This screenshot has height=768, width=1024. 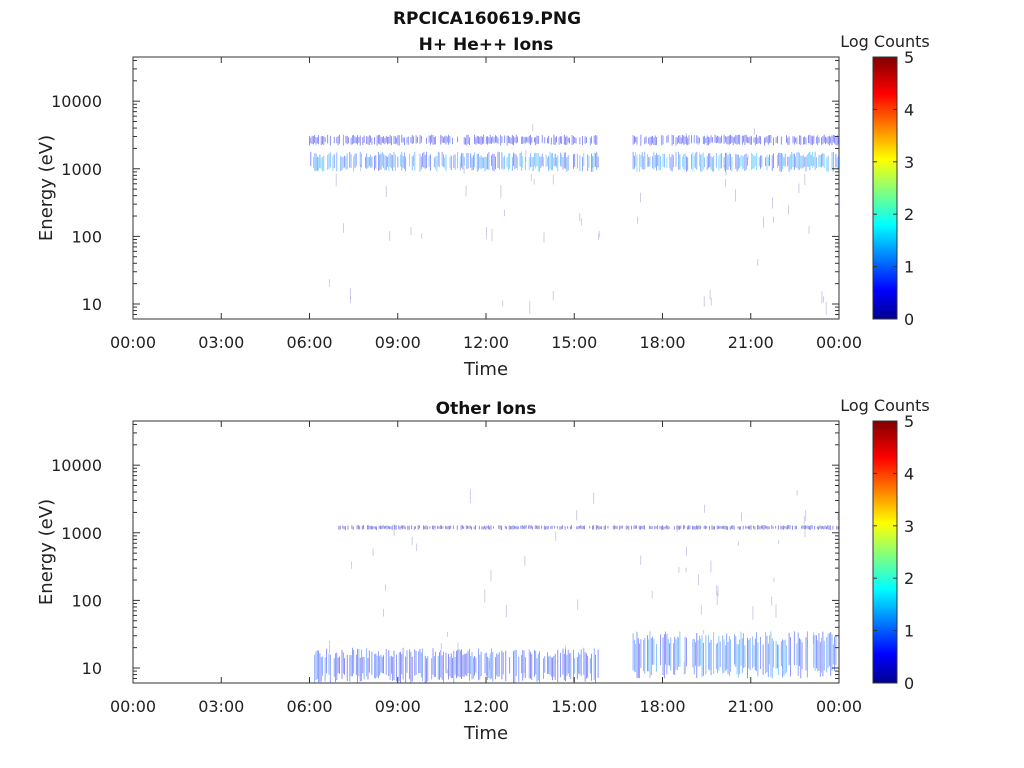 What do you see at coordinates (487, 19) in the screenshot?
I see `figure-title: RPCICA160619.PNG` at bounding box center [487, 19].